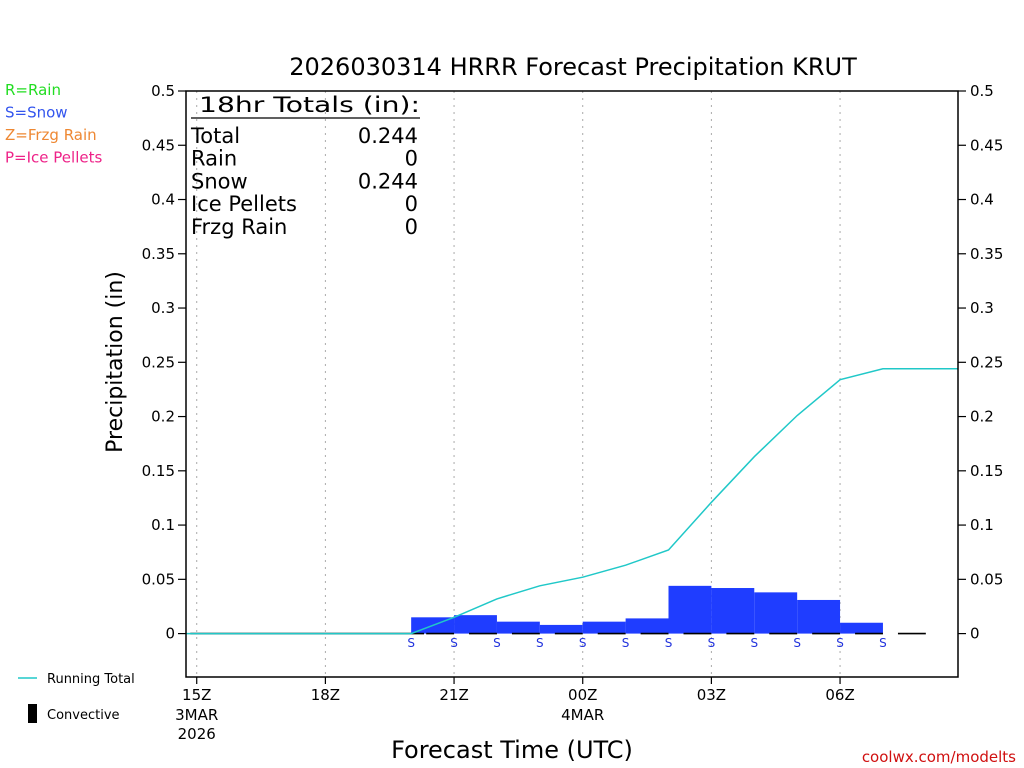 The image size is (1024, 768). Describe the element at coordinates (33, 90) in the screenshot. I see `precip-type-legend-item: R=Rain` at that location.